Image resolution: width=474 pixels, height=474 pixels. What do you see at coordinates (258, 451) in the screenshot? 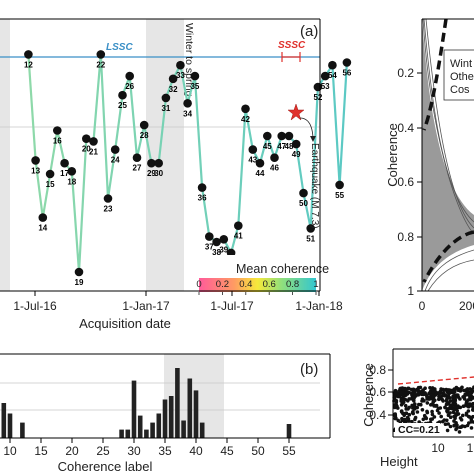
I see `x-tick-label: 50` at bounding box center [258, 451].